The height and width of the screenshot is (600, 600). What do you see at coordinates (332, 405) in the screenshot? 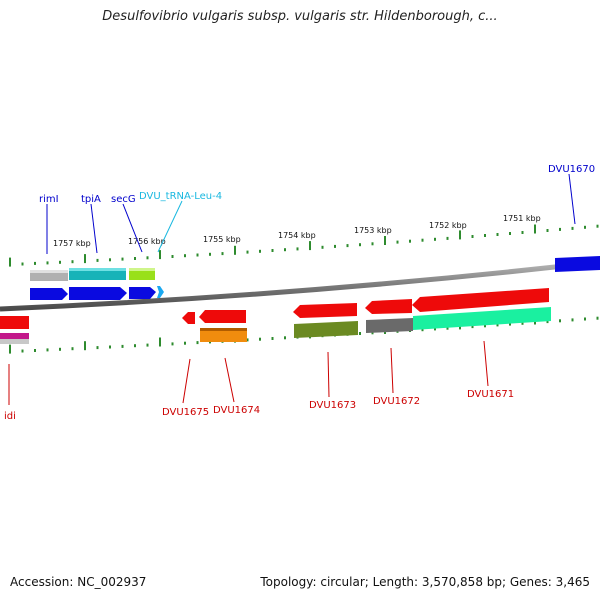
I see `gene-label-DVU1673: DVU1673` at bounding box center [332, 405].